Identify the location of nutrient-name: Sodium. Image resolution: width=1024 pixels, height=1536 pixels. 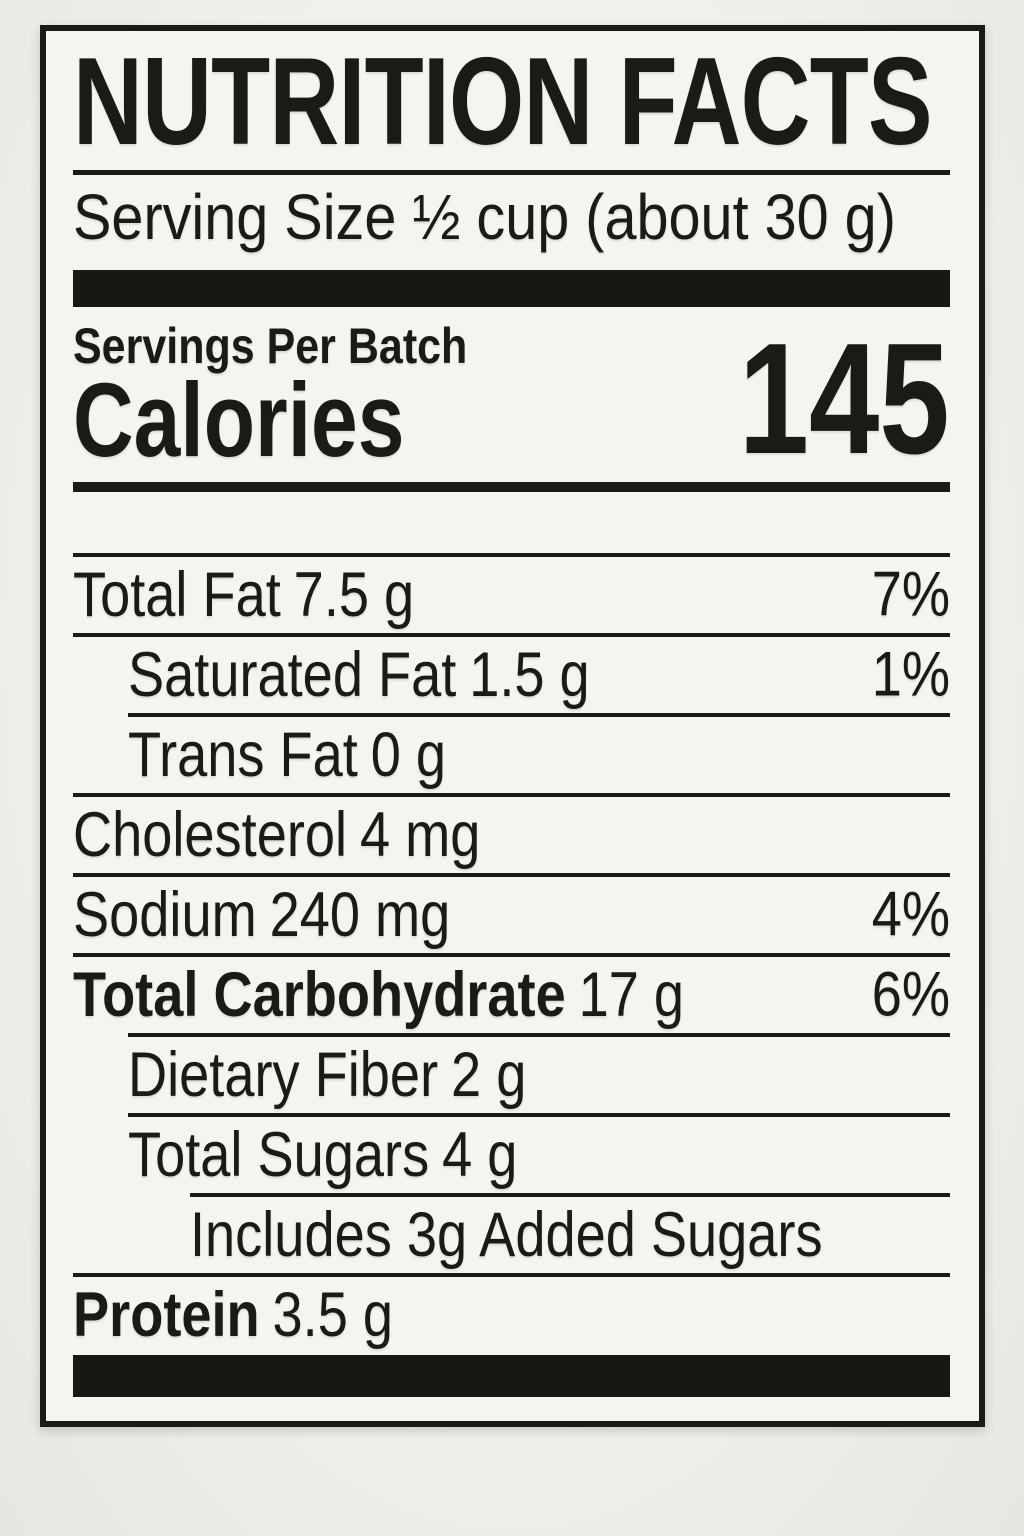
(165, 914).